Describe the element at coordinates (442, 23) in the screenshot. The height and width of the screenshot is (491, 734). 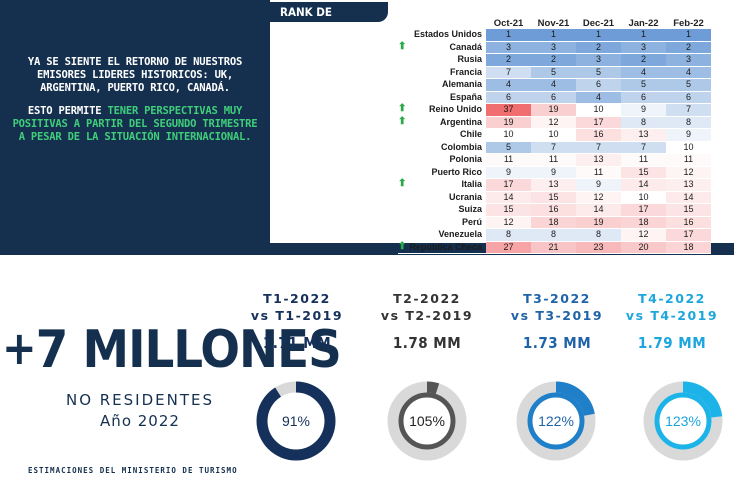
I see `rank-header-country` at that location.